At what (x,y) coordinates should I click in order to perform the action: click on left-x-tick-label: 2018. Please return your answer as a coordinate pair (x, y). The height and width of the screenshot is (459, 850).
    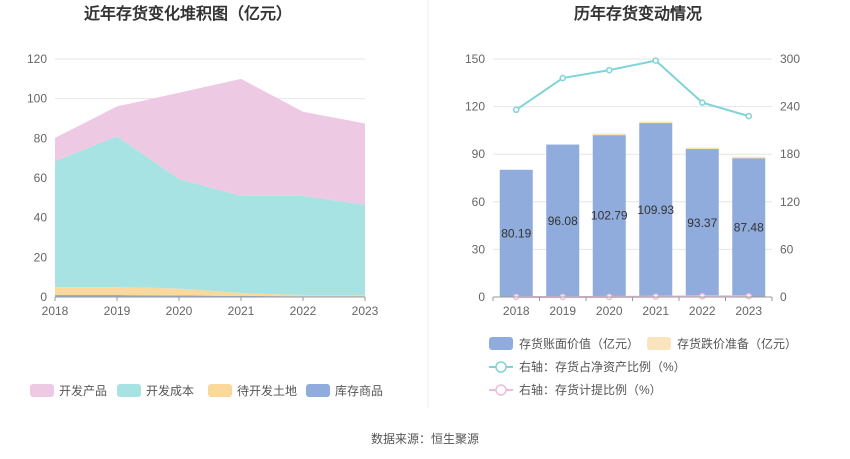
    Looking at the image, I should click on (55, 311).